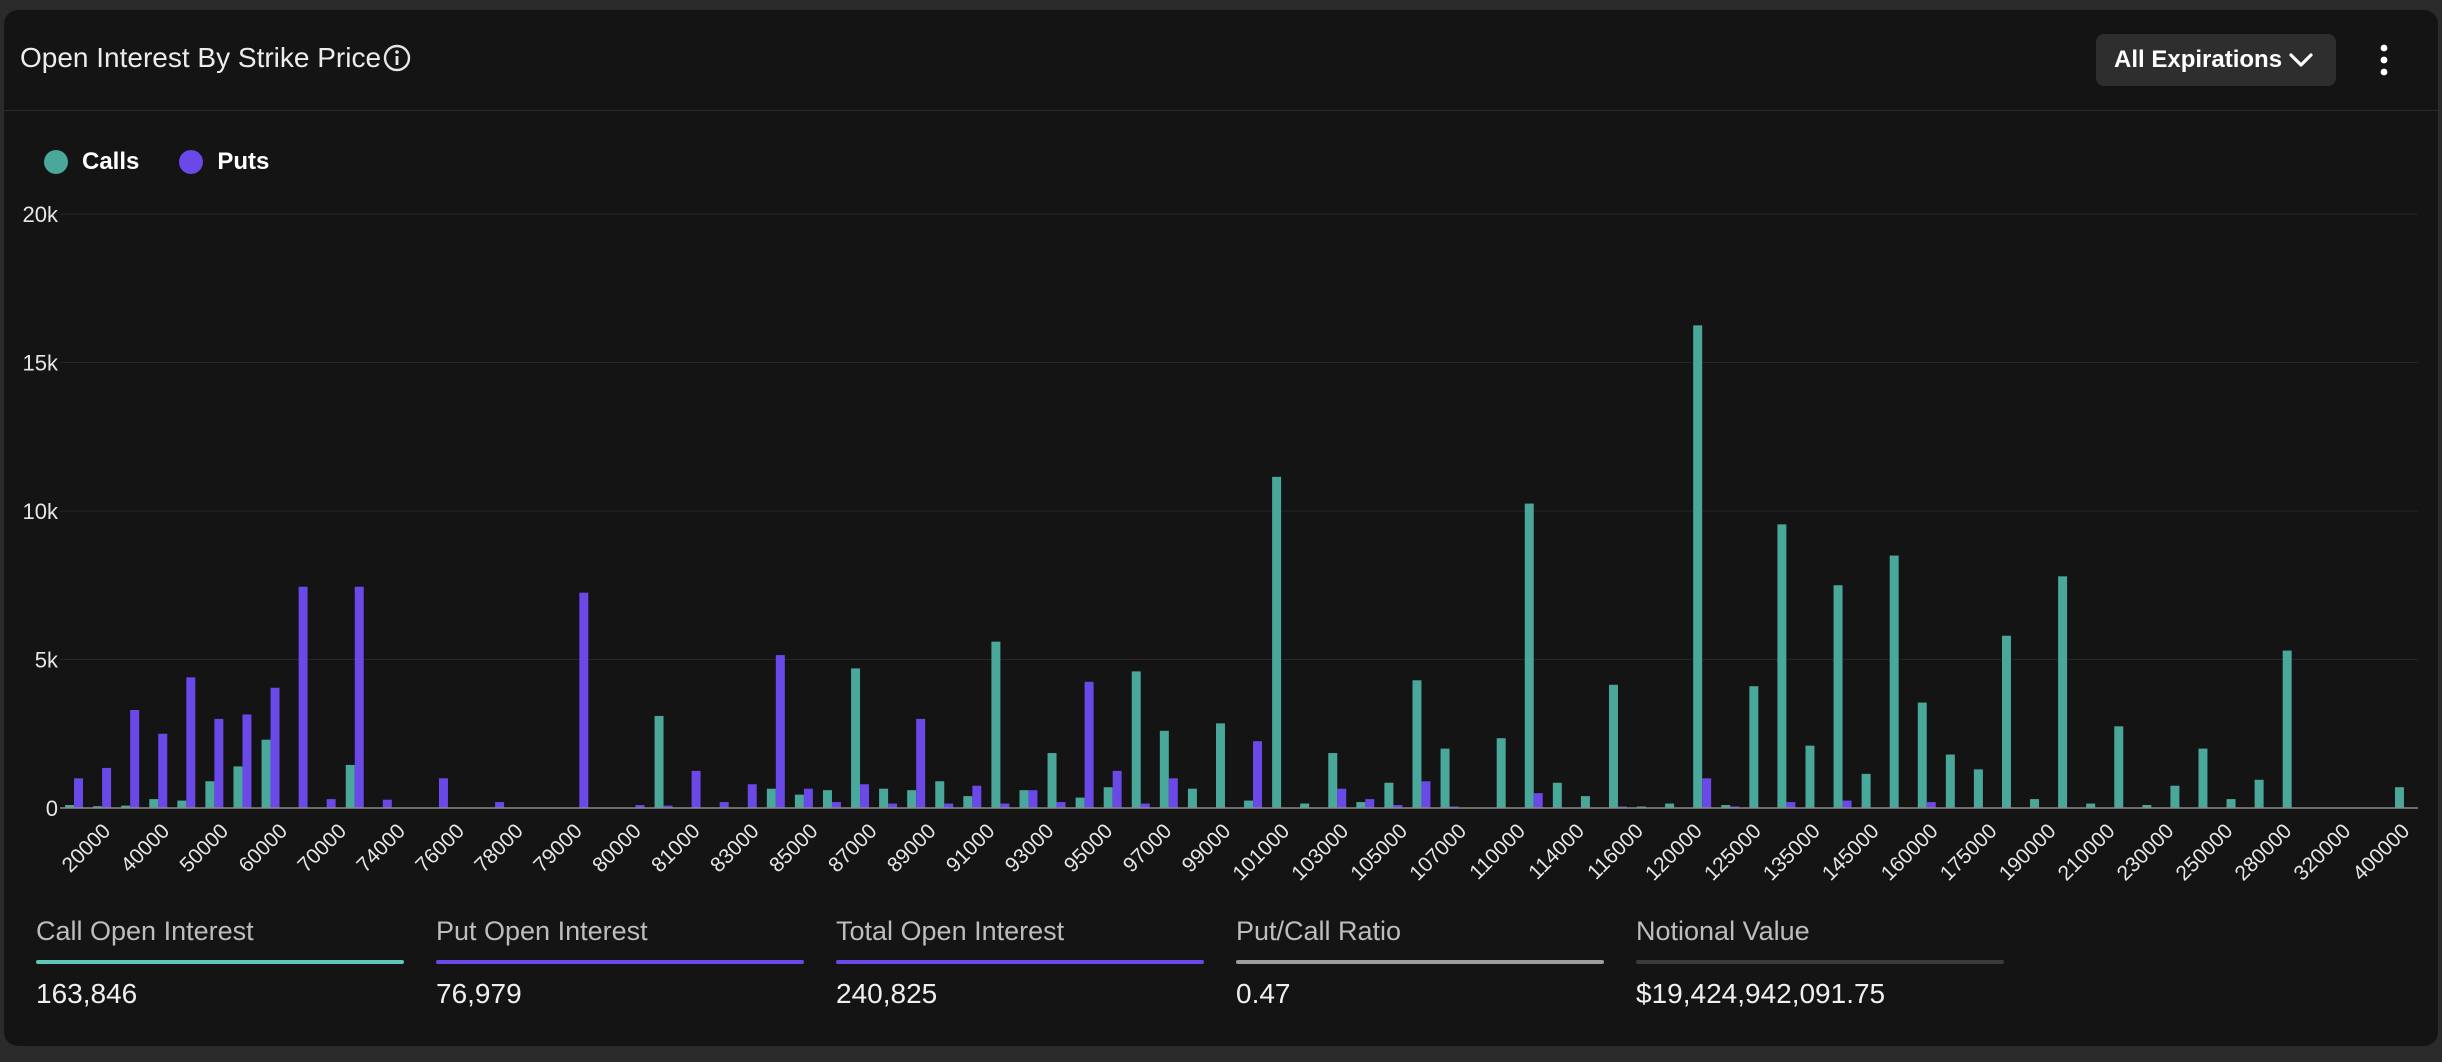  Describe the element at coordinates (1910, 852) in the screenshot. I see `x-tick-label: 160000` at that location.